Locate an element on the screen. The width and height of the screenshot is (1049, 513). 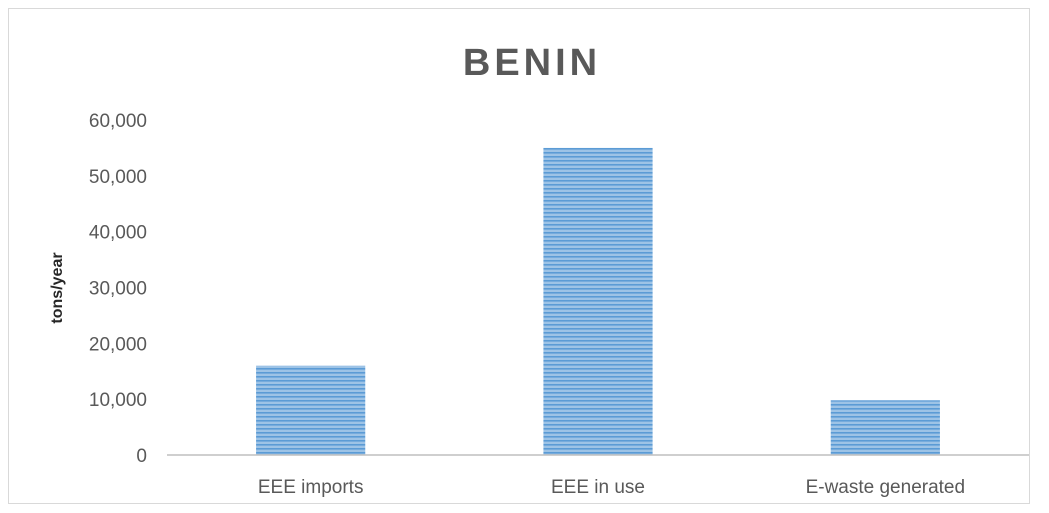
y-tick-label: 30,000 is located at coordinates (118, 289).